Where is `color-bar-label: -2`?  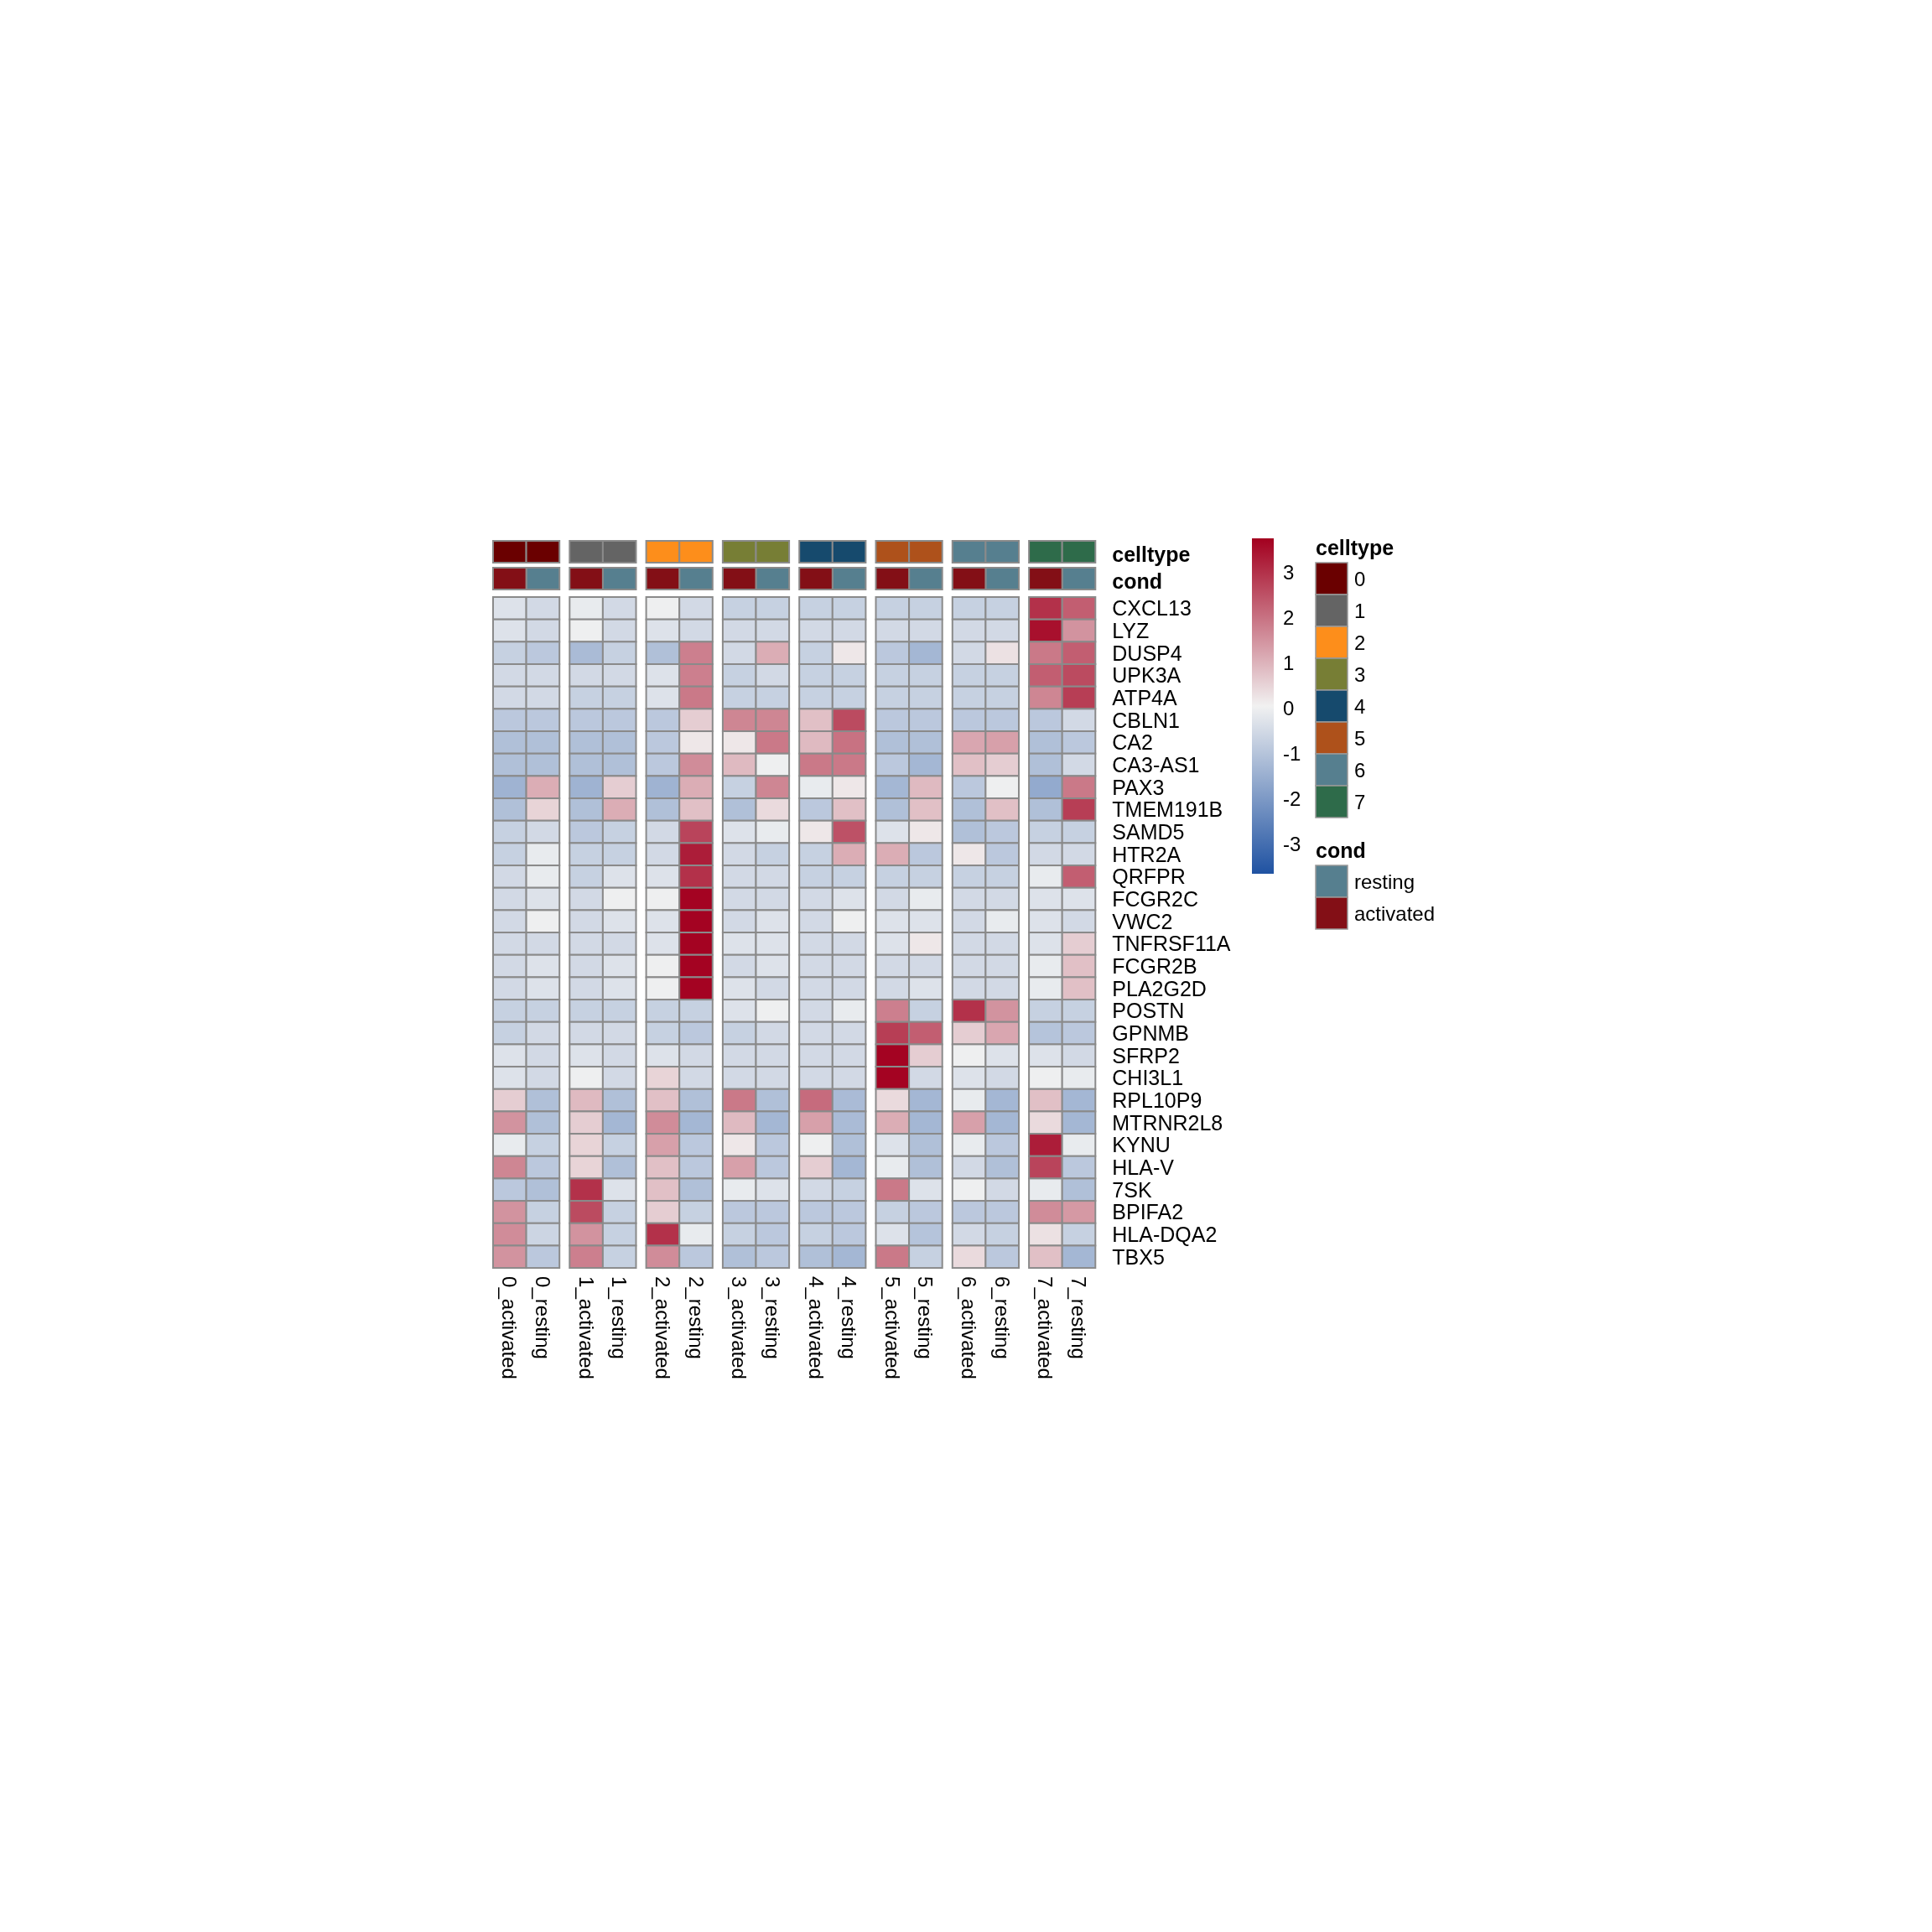
color-bar-label: -2 is located at coordinates (1292, 799).